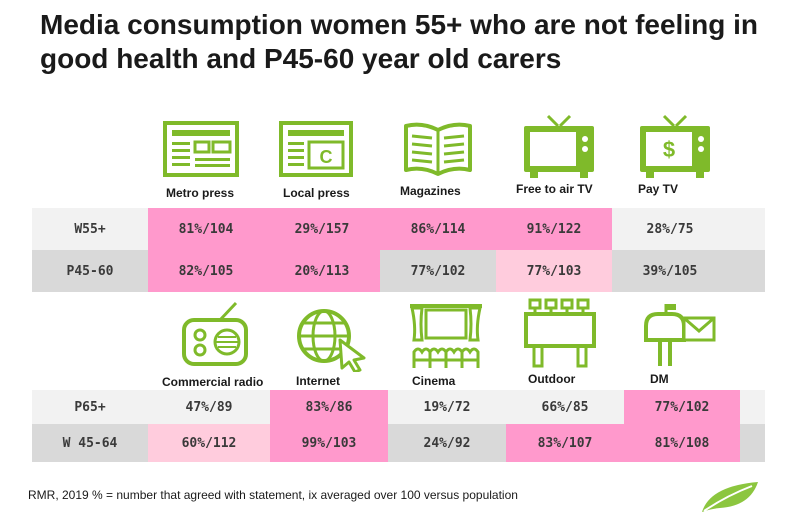 The height and width of the screenshot is (521, 792). I want to click on value-cell: 91%/122, so click(554, 229).